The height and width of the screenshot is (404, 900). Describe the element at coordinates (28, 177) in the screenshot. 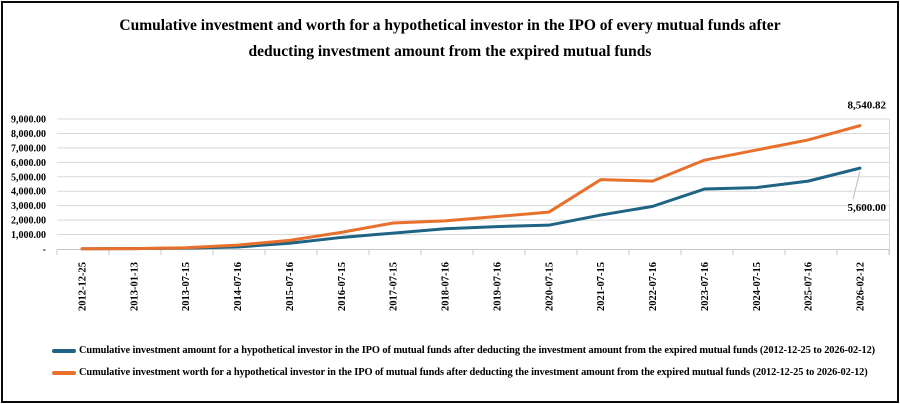

I see `y-tick-label: 5,000.00` at that location.